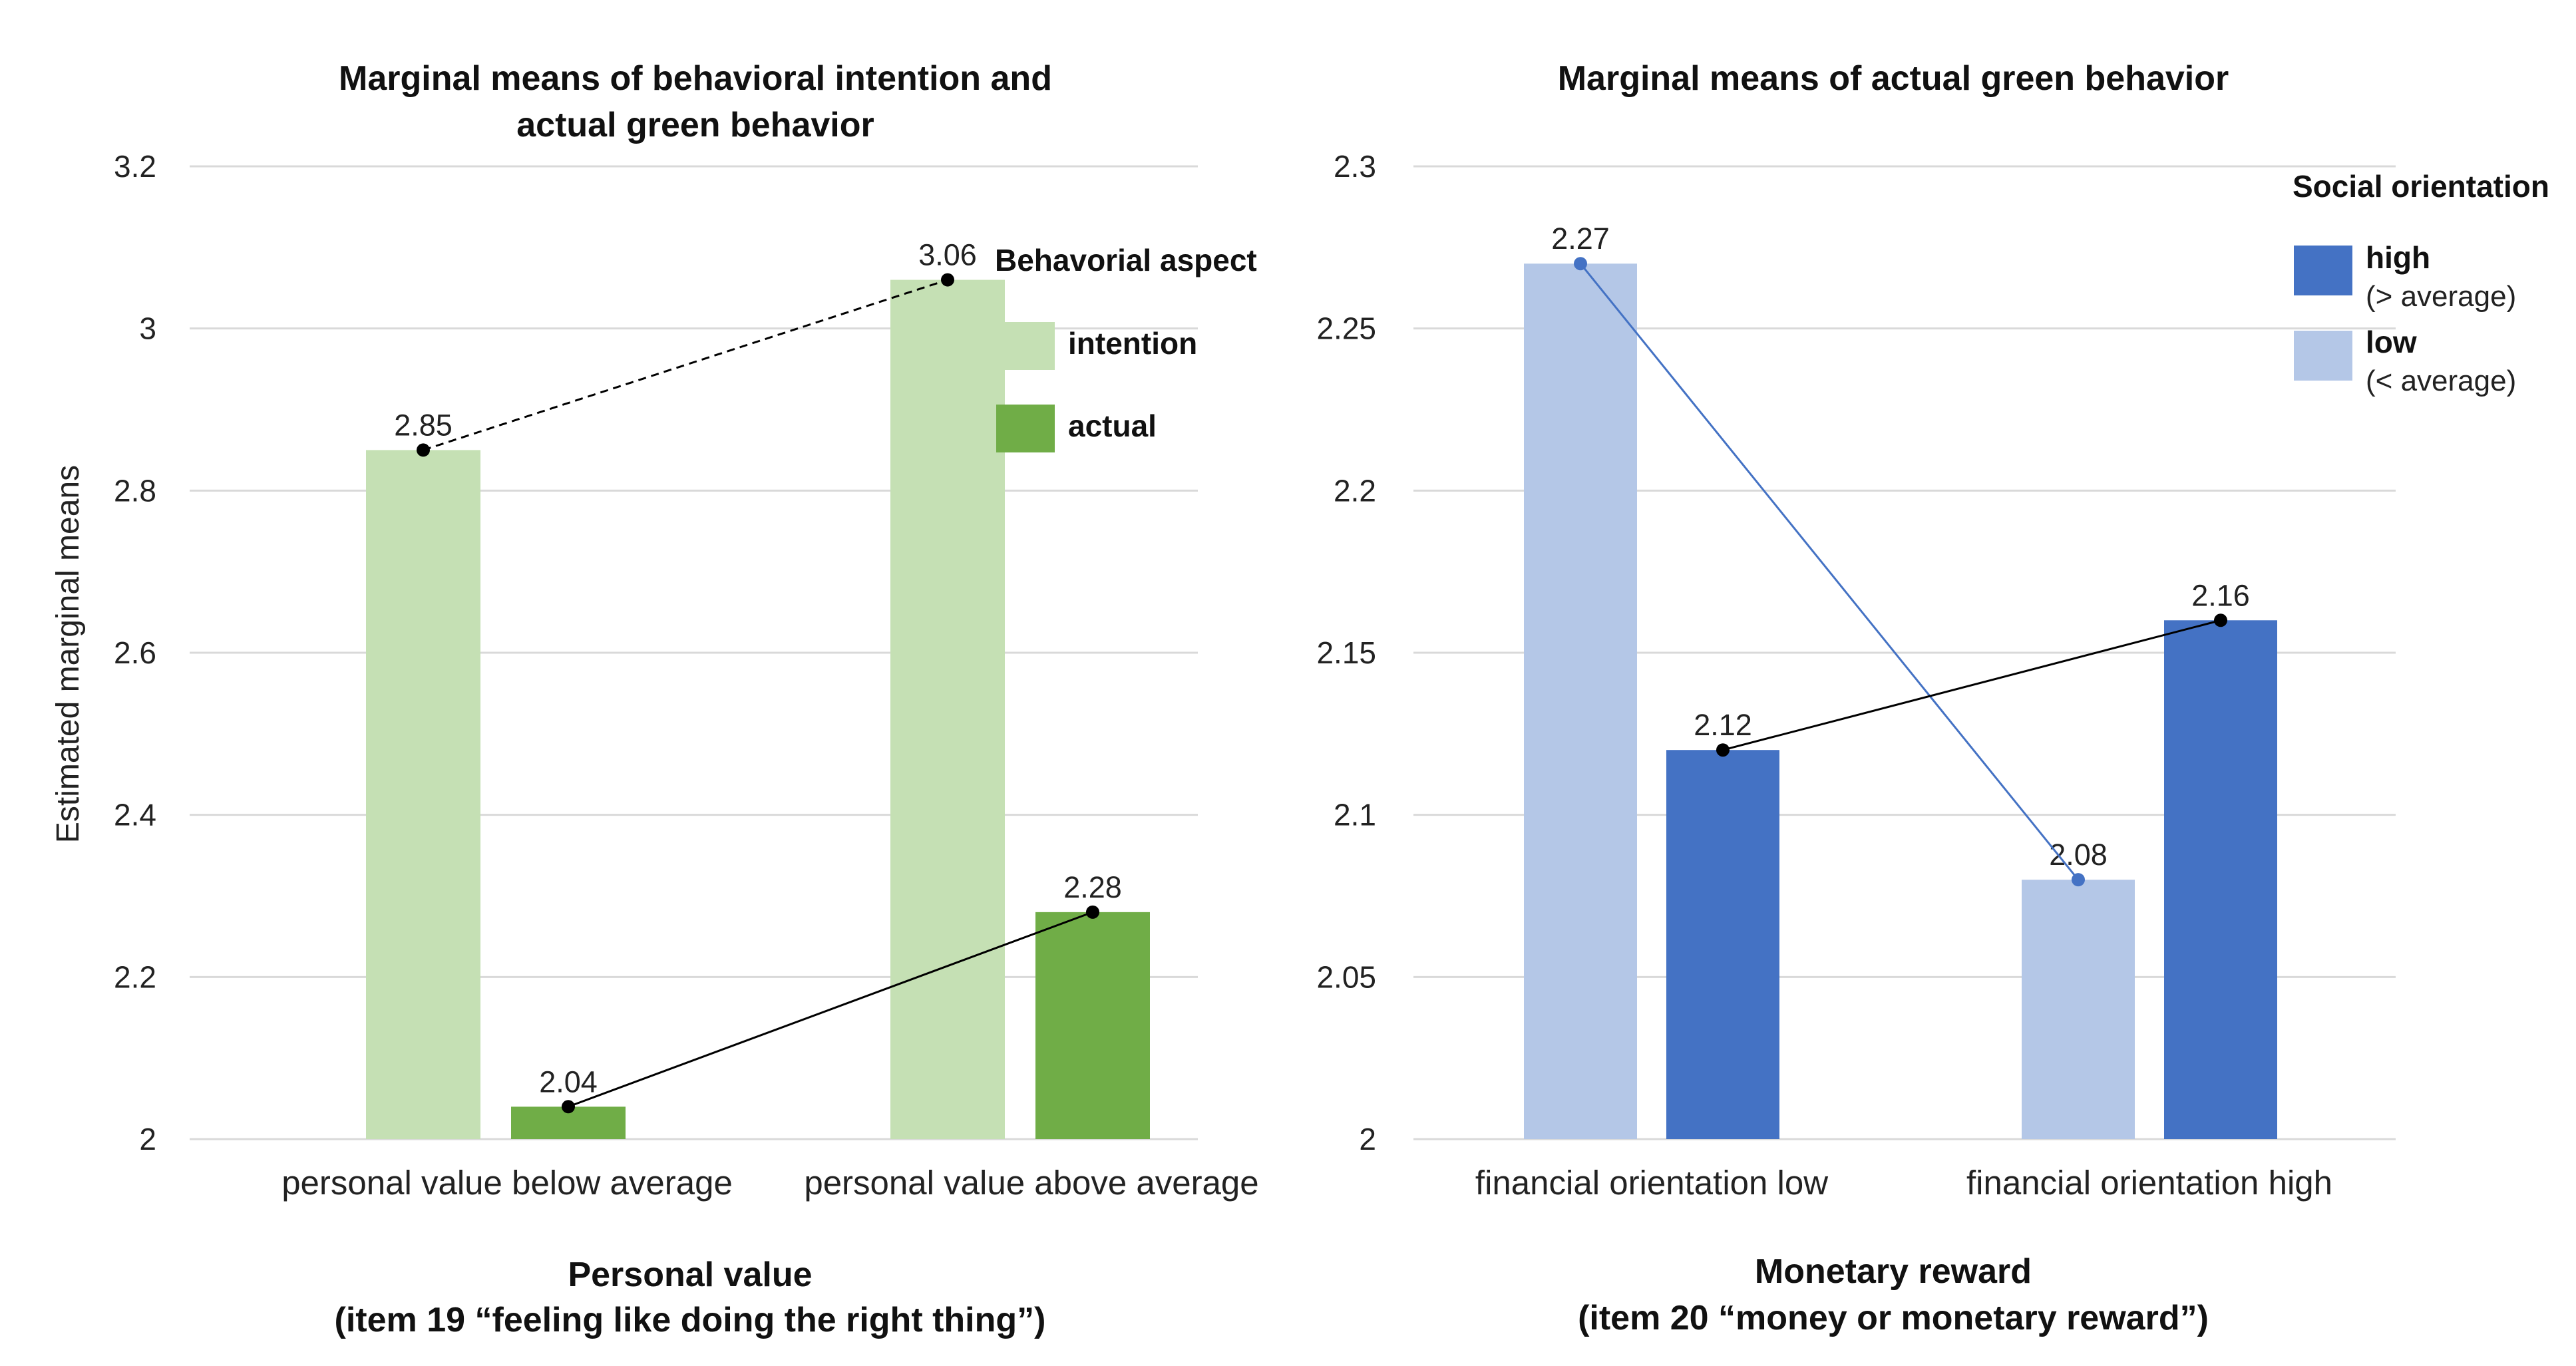  I want to click on connector-line-high, so click(1972, 685).